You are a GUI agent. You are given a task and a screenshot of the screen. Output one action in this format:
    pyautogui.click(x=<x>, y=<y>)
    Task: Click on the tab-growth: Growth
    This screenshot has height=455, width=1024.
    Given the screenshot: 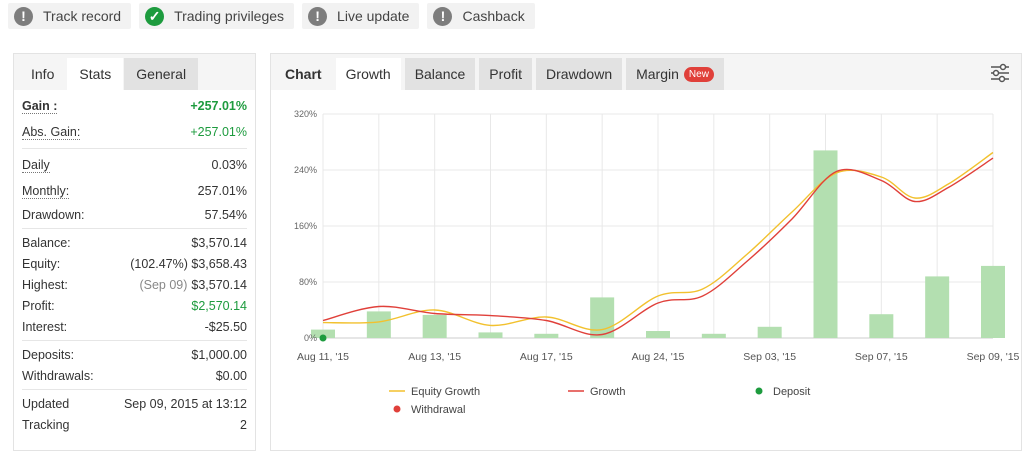 What is the action you would take?
    pyautogui.click(x=368, y=74)
    